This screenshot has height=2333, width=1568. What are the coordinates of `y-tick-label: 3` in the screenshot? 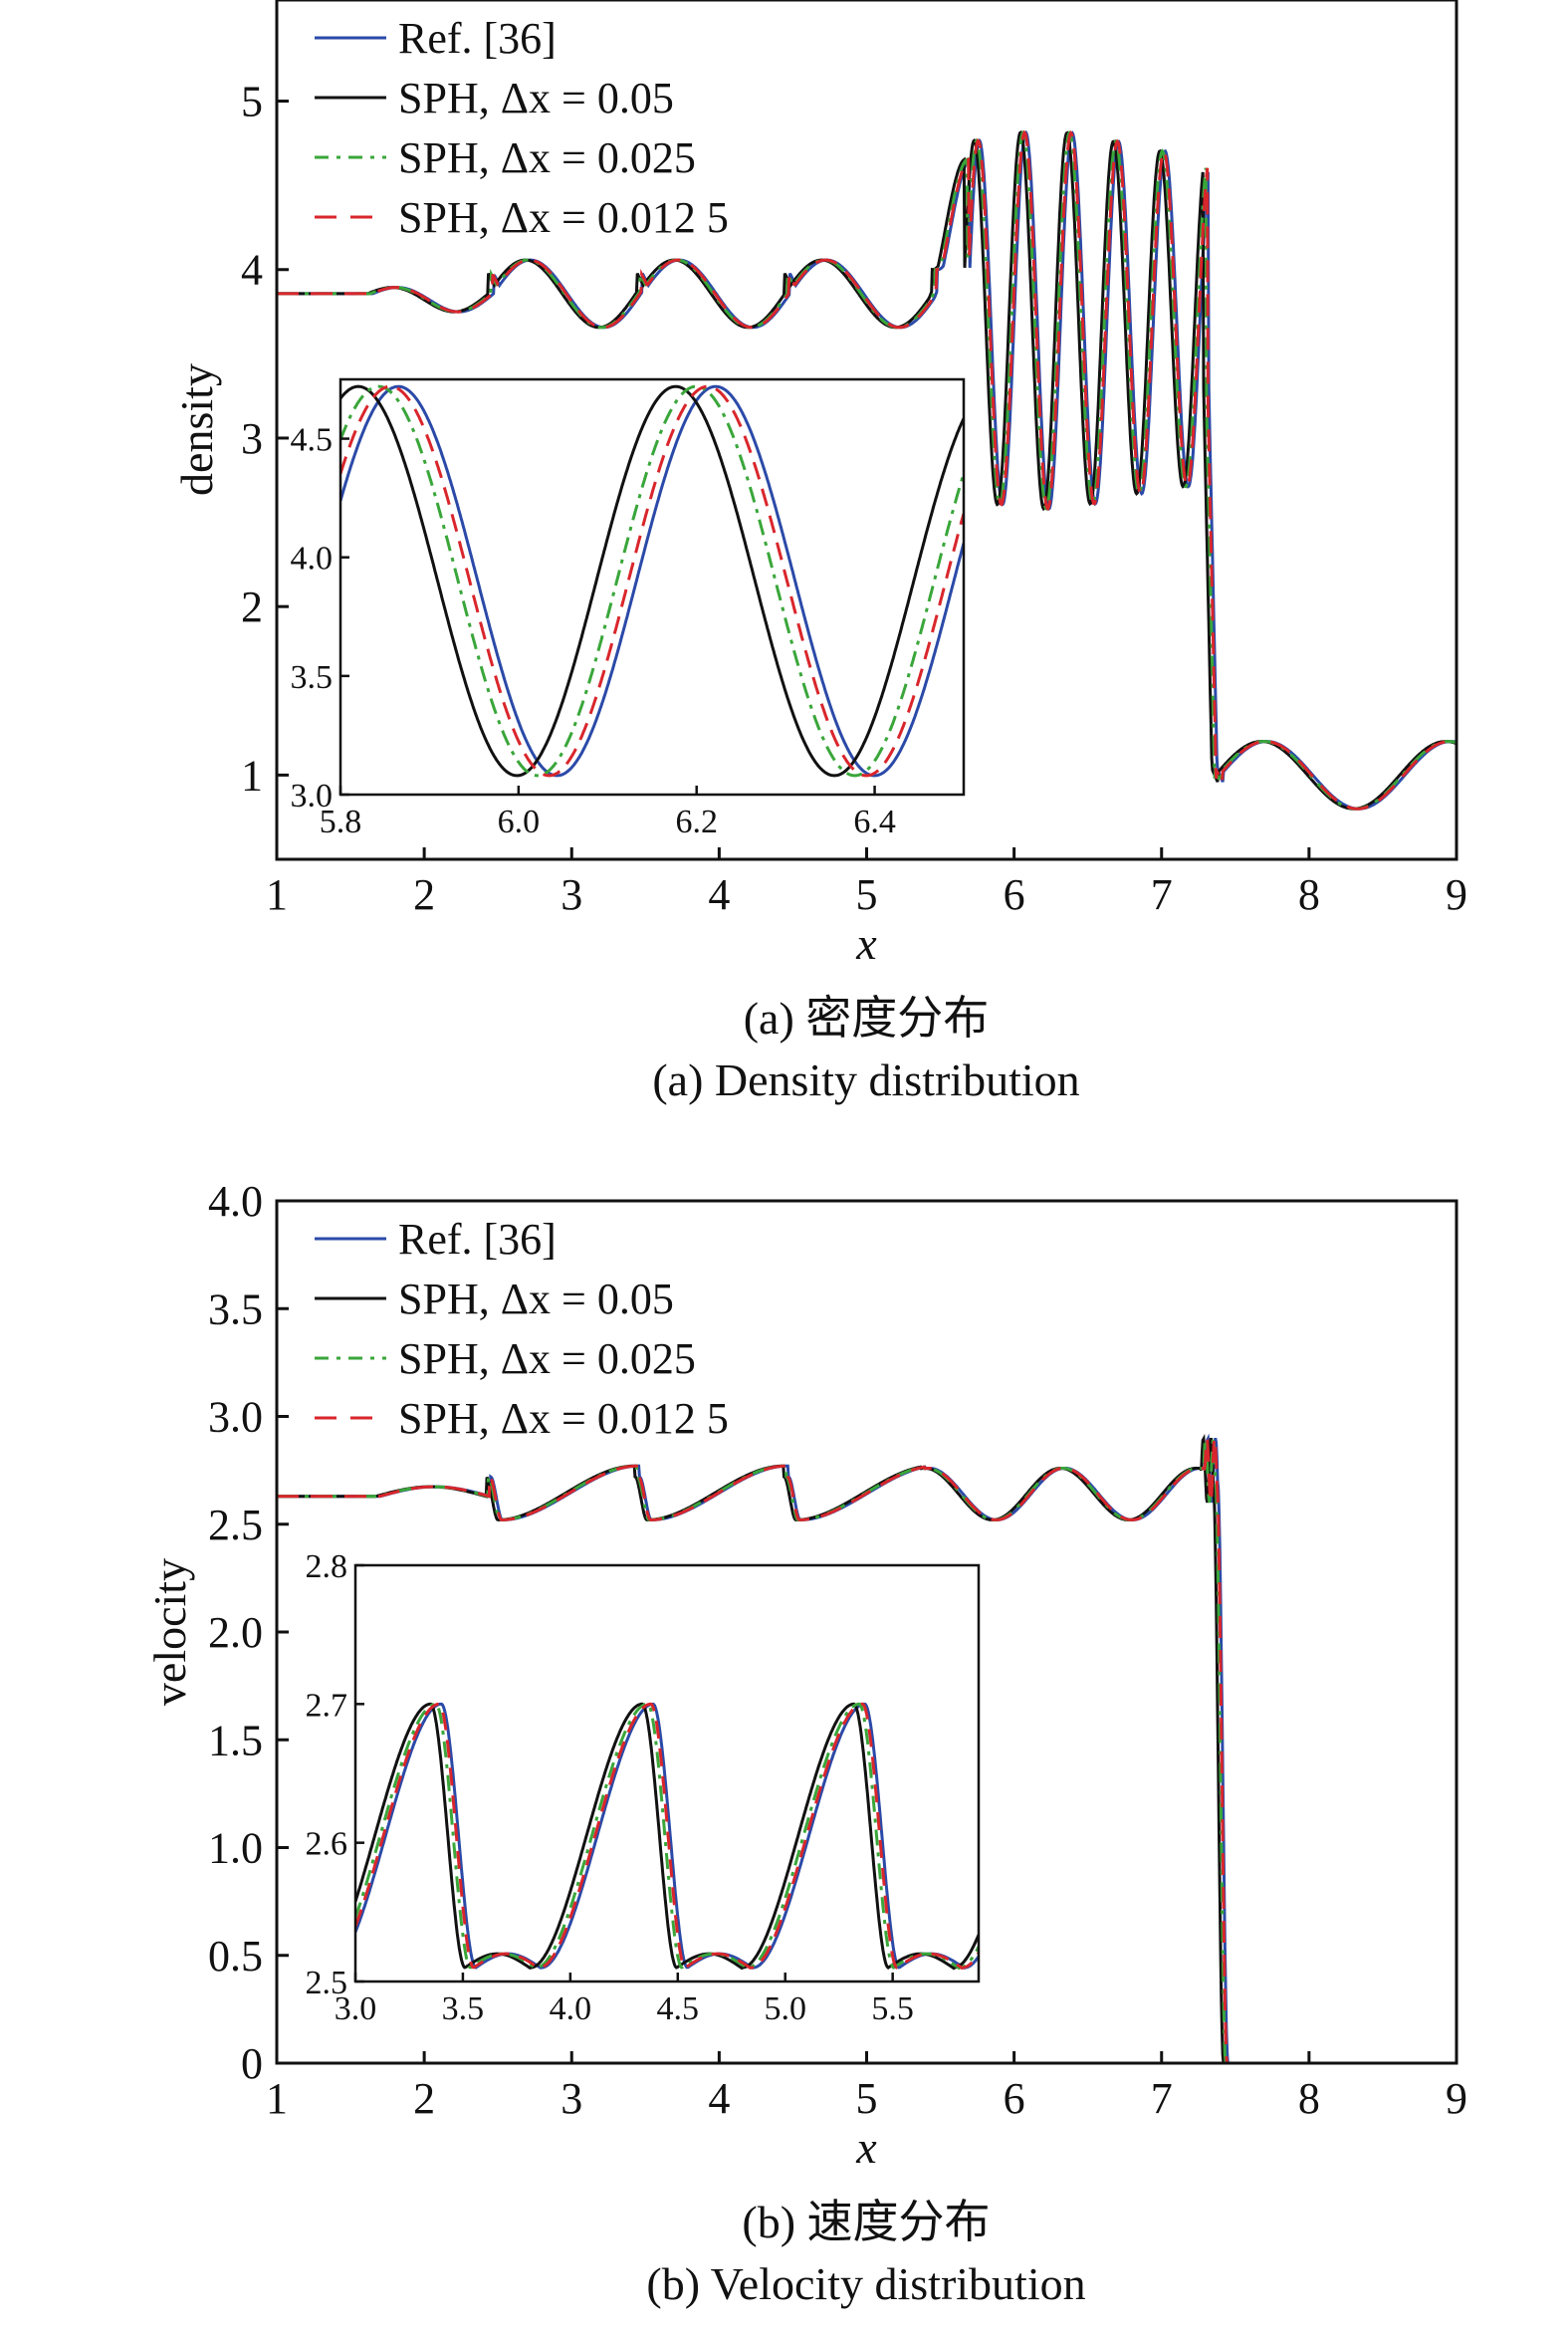 It's located at (252, 438).